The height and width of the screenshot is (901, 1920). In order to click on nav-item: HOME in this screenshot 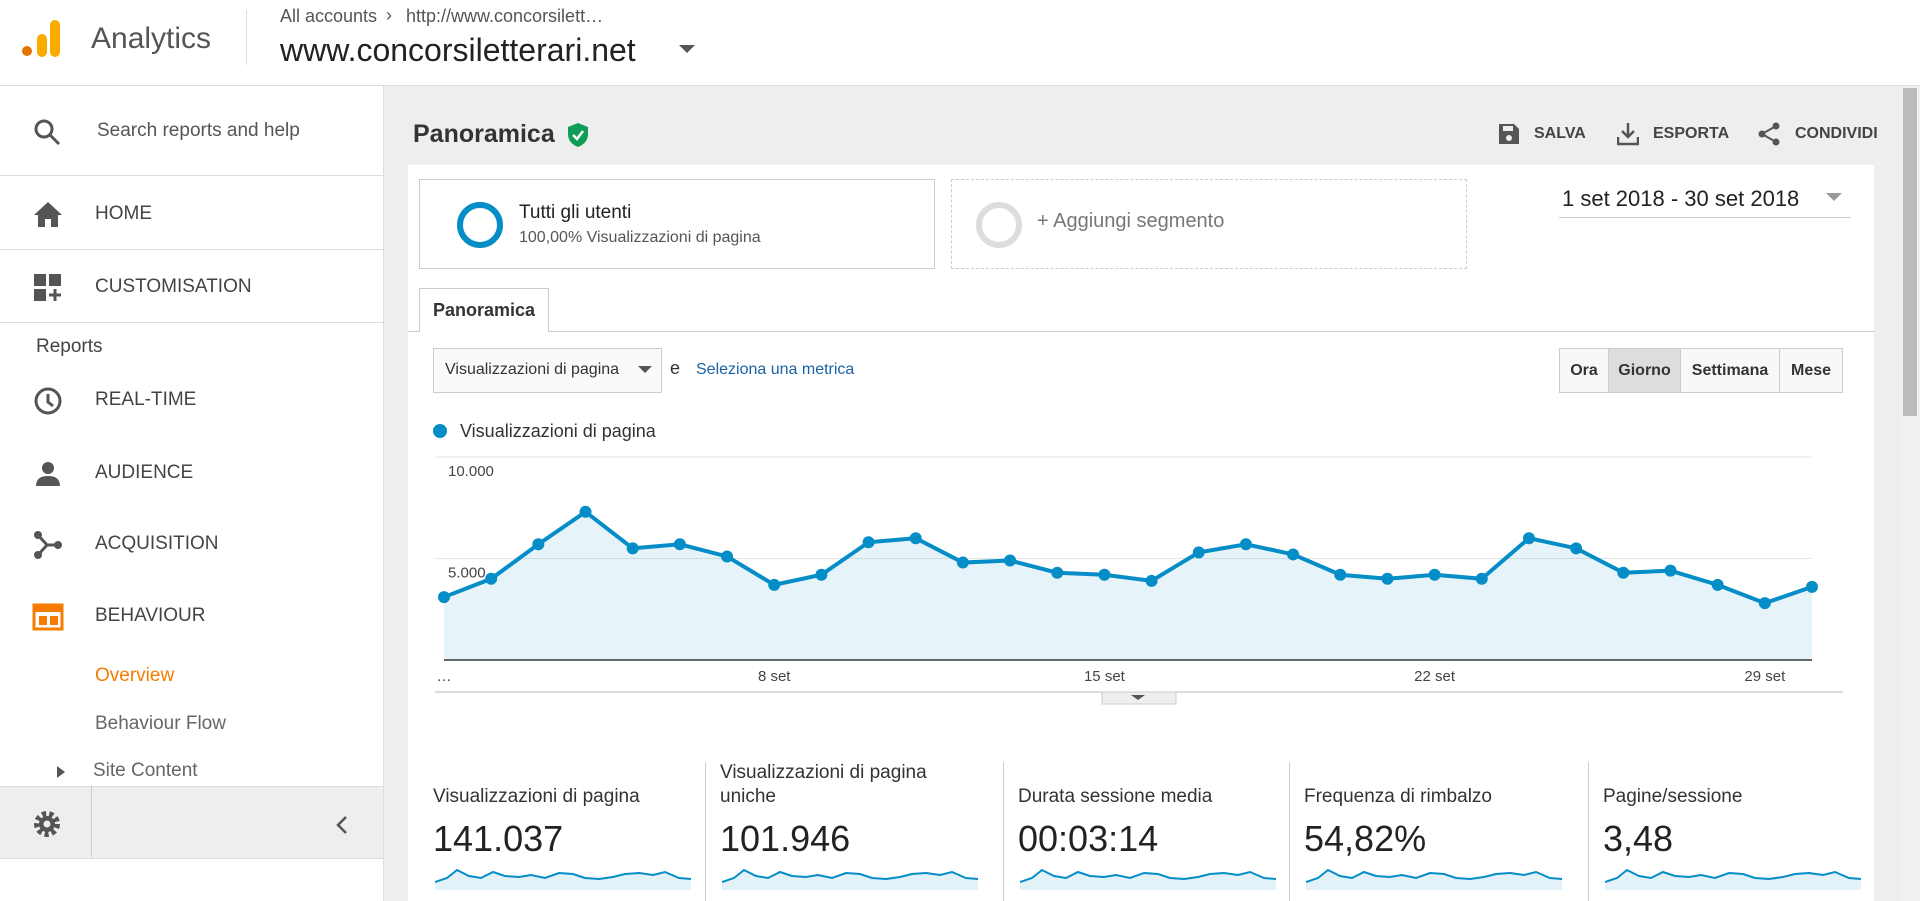, I will do `click(123, 213)`.